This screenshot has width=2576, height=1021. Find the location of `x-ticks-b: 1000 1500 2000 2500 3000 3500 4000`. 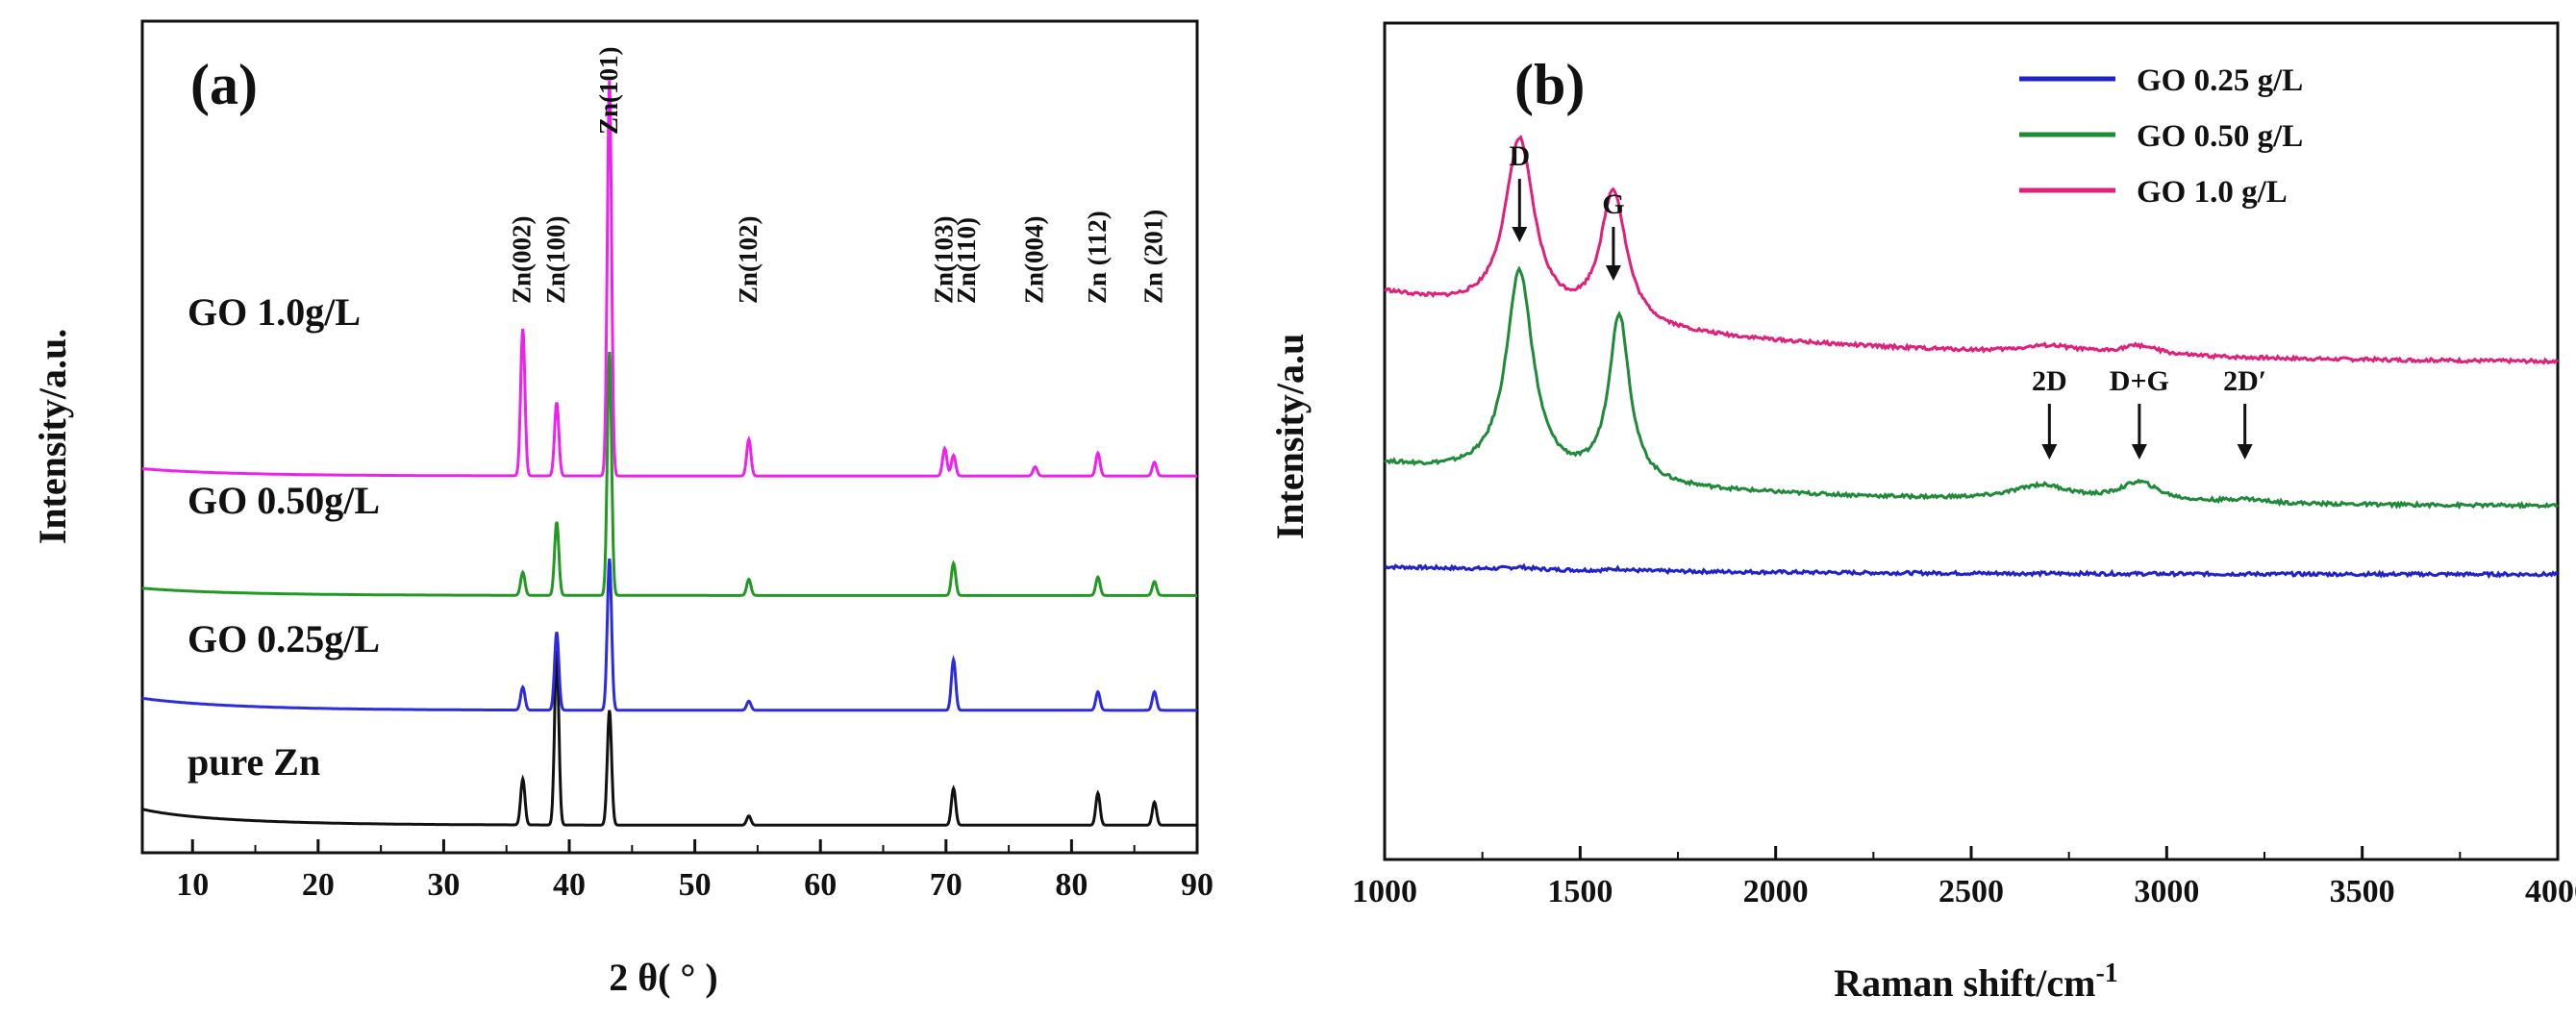

x-ticks-b: 1000 1500 2000 2500 3000 3500 4000 is located at coordinates (1964, 877).